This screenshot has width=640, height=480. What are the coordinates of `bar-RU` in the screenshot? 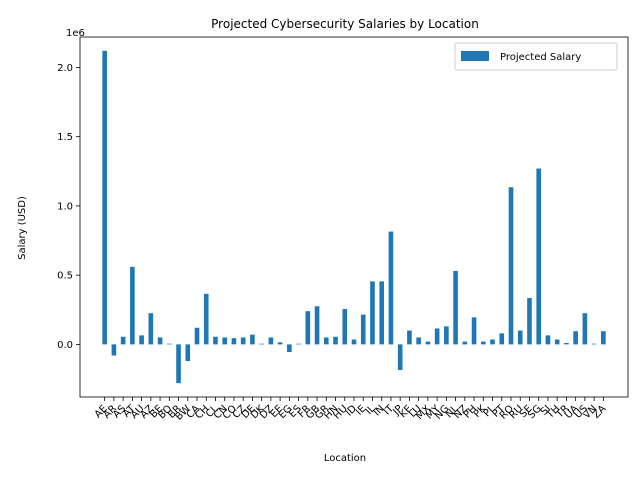 It's located at (520, 337).